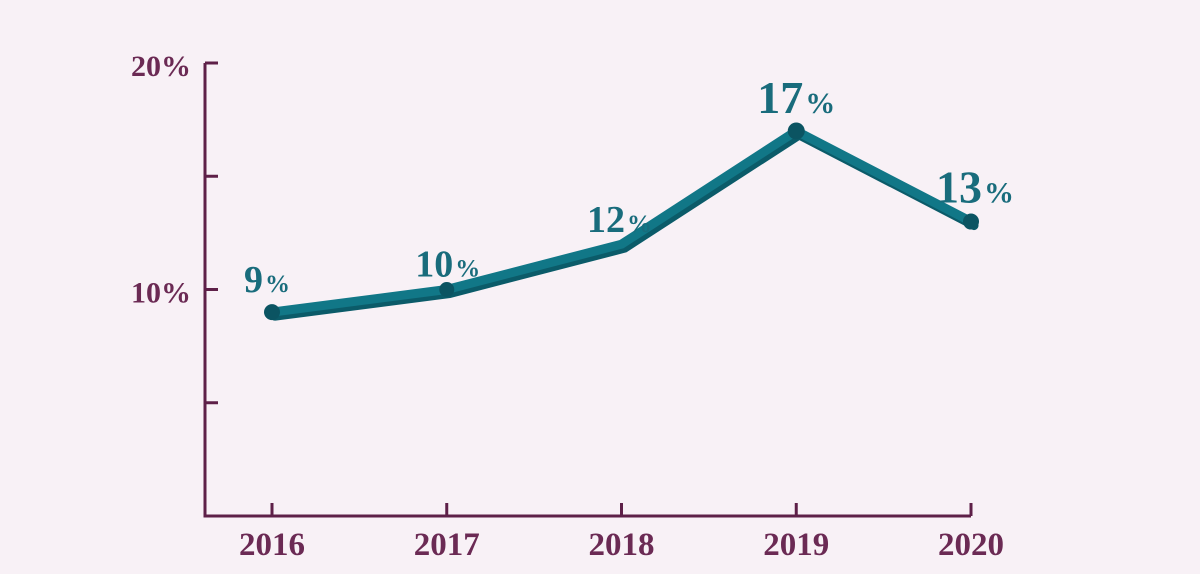  What do you see at coordinates (622, 545) in the screenshot?
I see `x-axis-label: 2018` at bounding box center [622, 545].